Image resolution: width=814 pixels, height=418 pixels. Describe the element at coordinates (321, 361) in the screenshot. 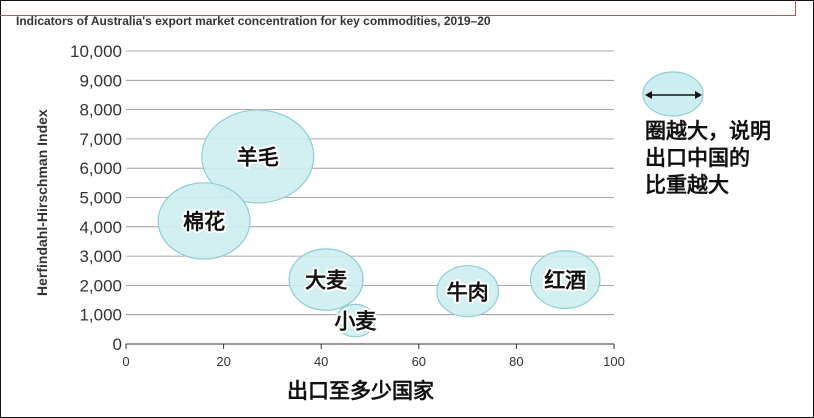

I see `x-tick-label: 40` at that location.